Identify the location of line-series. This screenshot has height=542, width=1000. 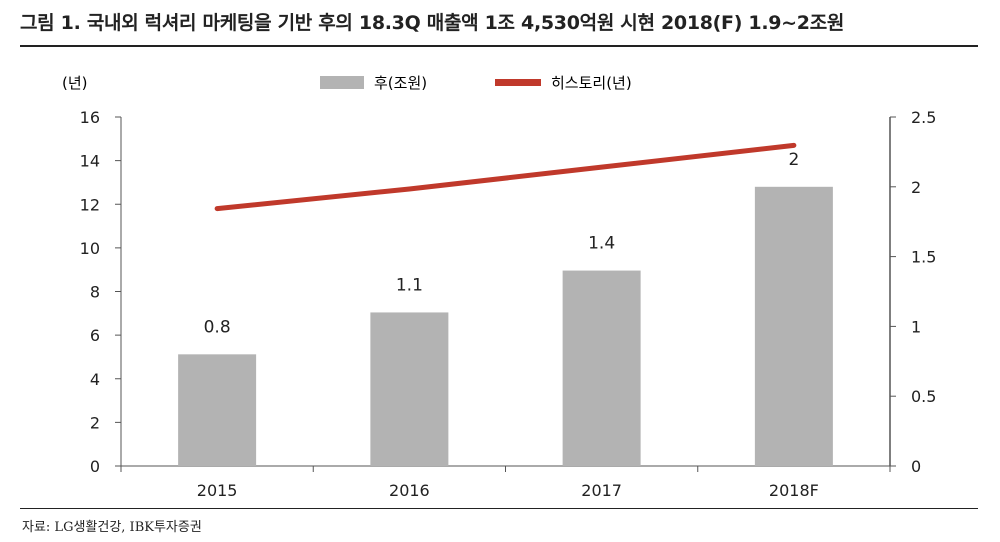
(505, 177).